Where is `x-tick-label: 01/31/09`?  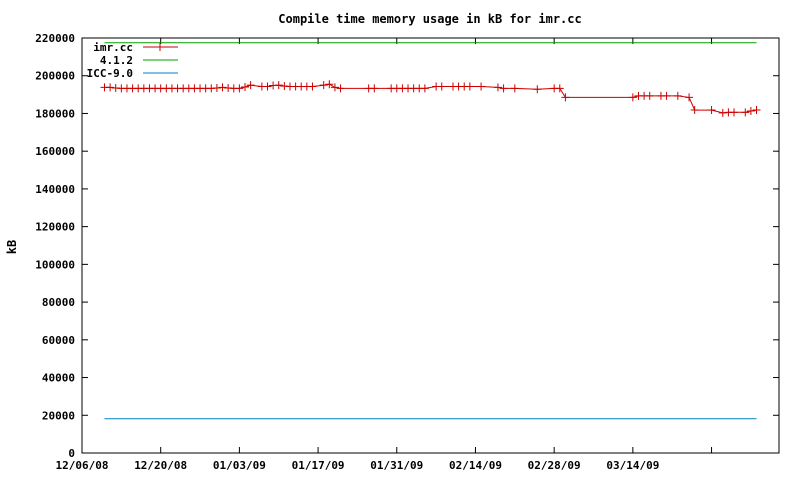
x-tick-label: 01/31/09 is located at coordinates (396, 465).